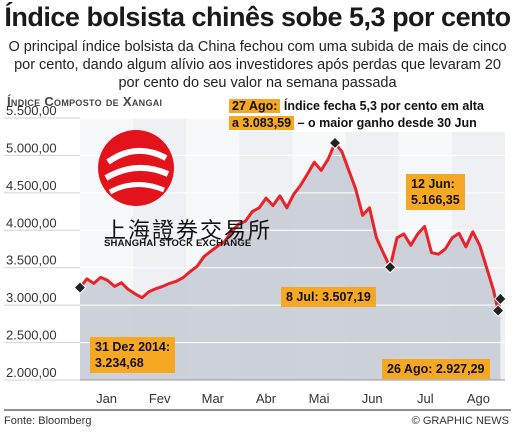  I want to click on y-tick-label: 5.500,00, so click(31, 110).